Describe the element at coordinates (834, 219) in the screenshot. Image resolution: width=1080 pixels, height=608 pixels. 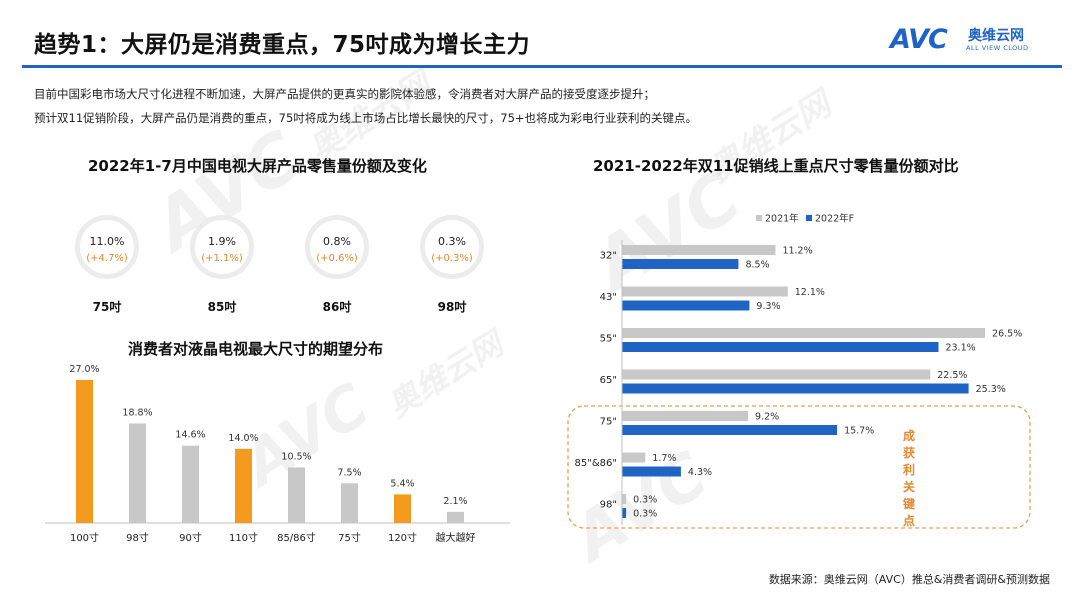
I see `legend-label: 2022年F` at that location.